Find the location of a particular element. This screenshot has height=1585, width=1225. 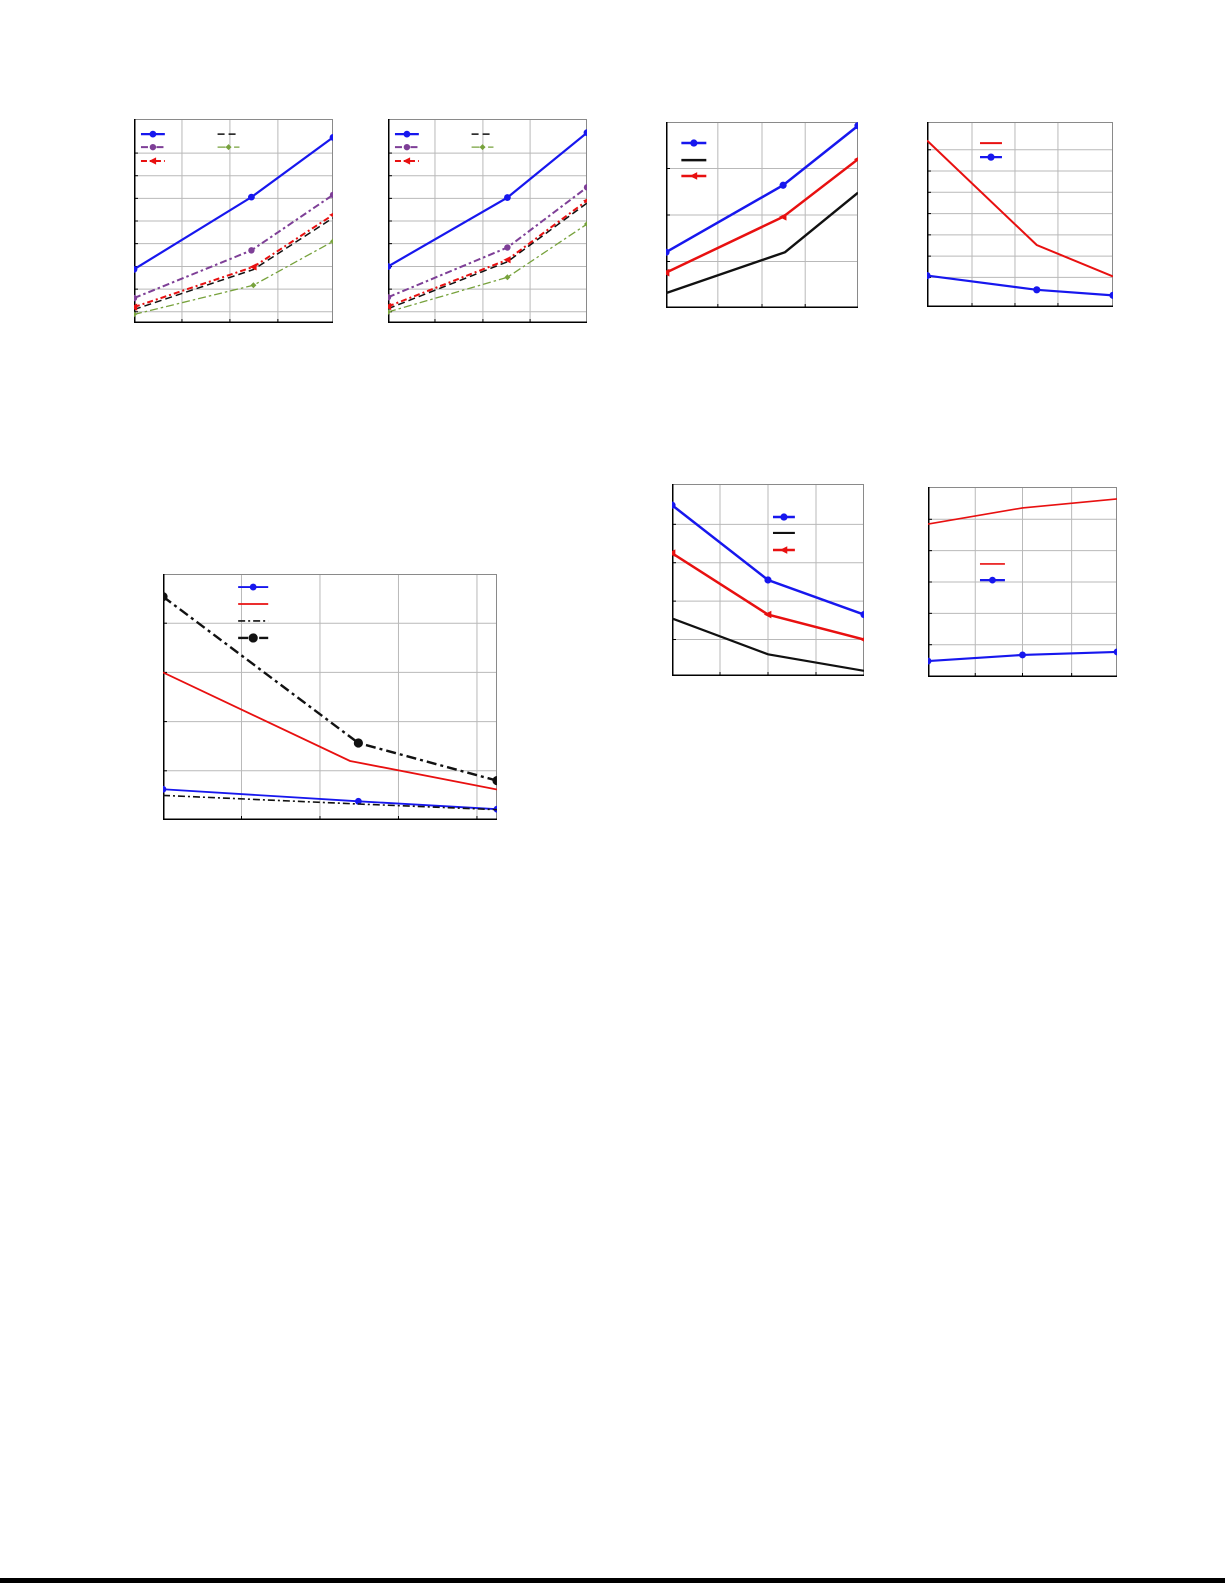

panel-d-top-right is located at coordinates (1020, 214).